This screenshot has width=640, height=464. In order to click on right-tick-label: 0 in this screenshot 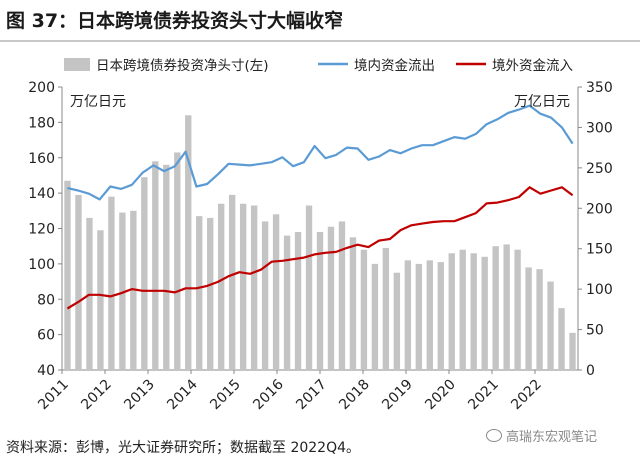, I will do `click(590, 371)`.